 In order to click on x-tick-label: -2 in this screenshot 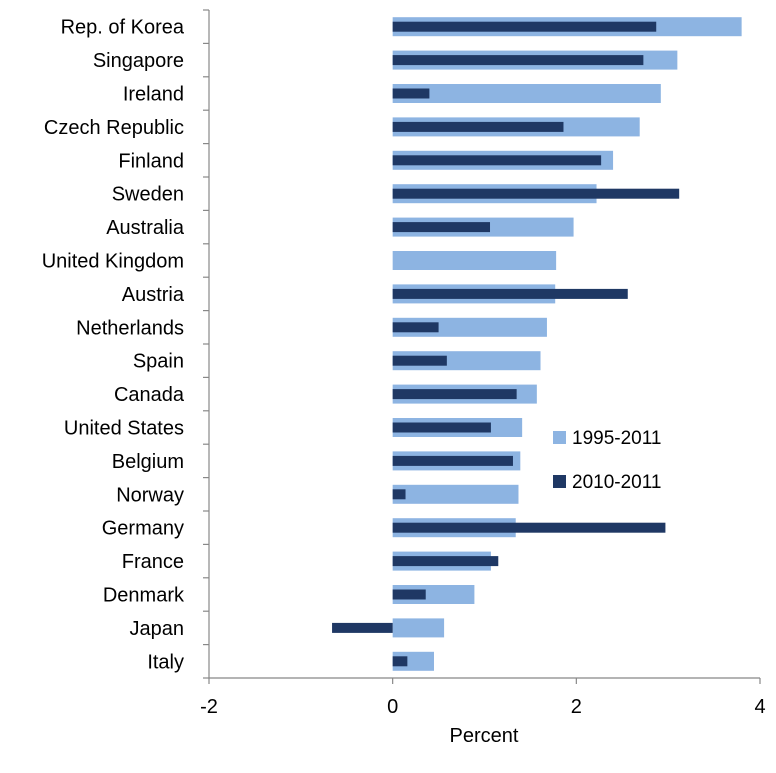, I will do `click(209, 707)`.